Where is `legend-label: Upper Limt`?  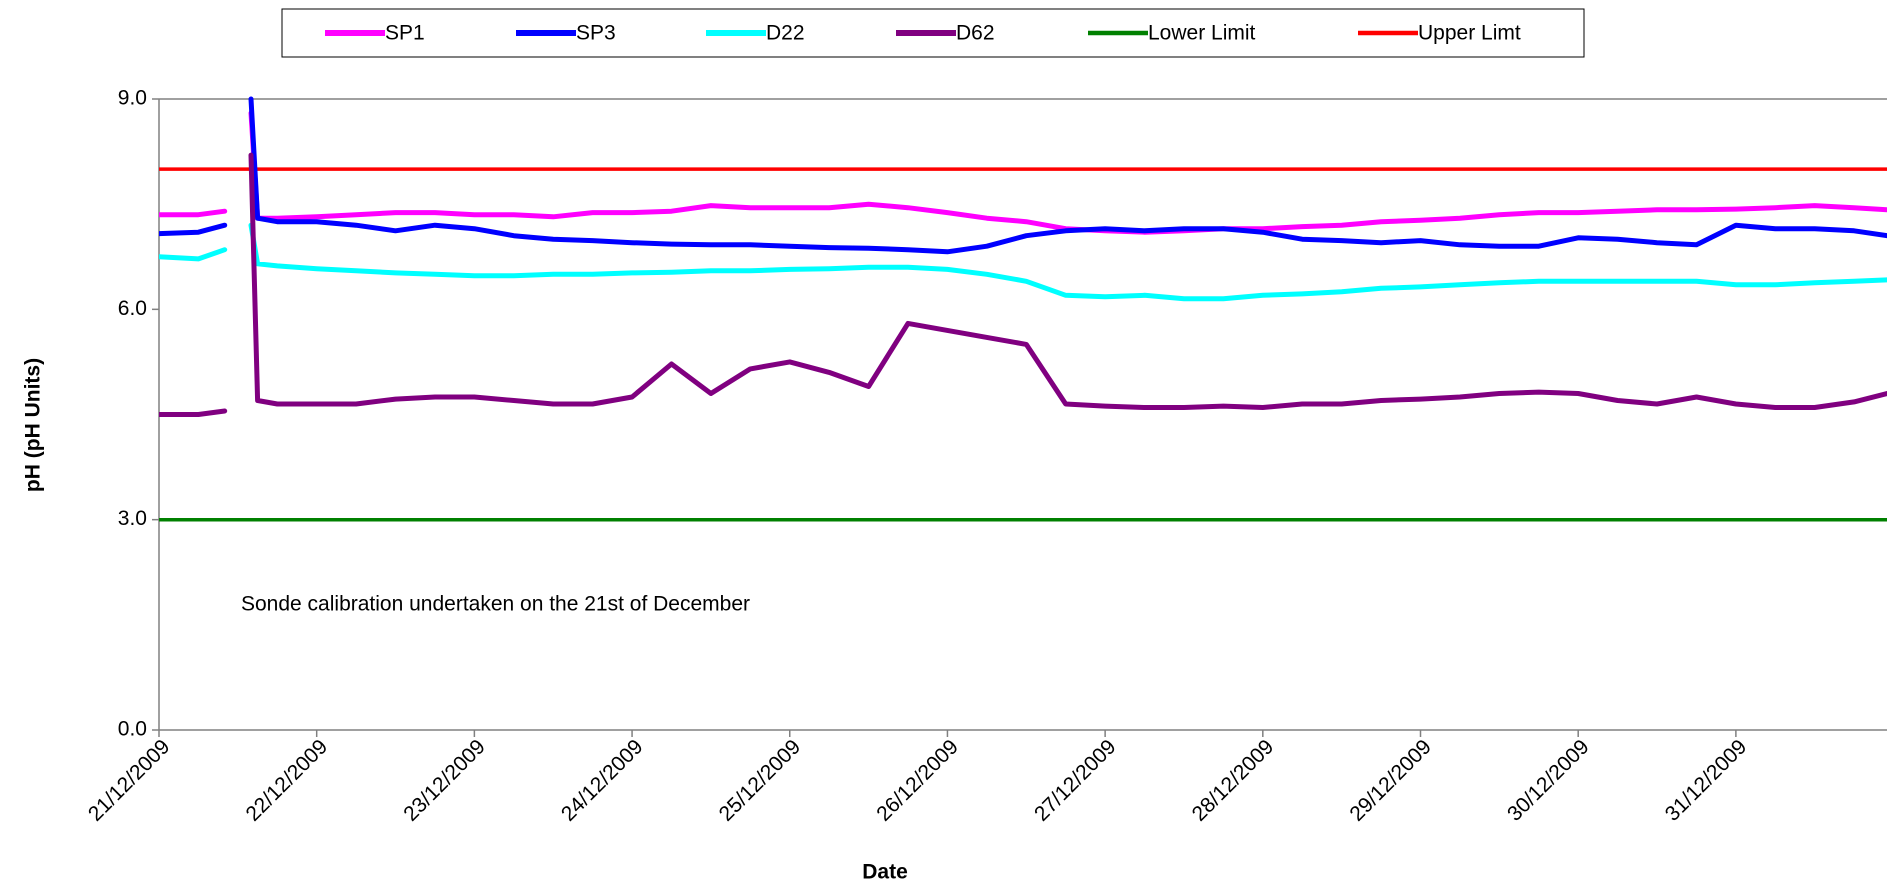 legend-label: Upper Limt is located at coordinates (1469, 33).